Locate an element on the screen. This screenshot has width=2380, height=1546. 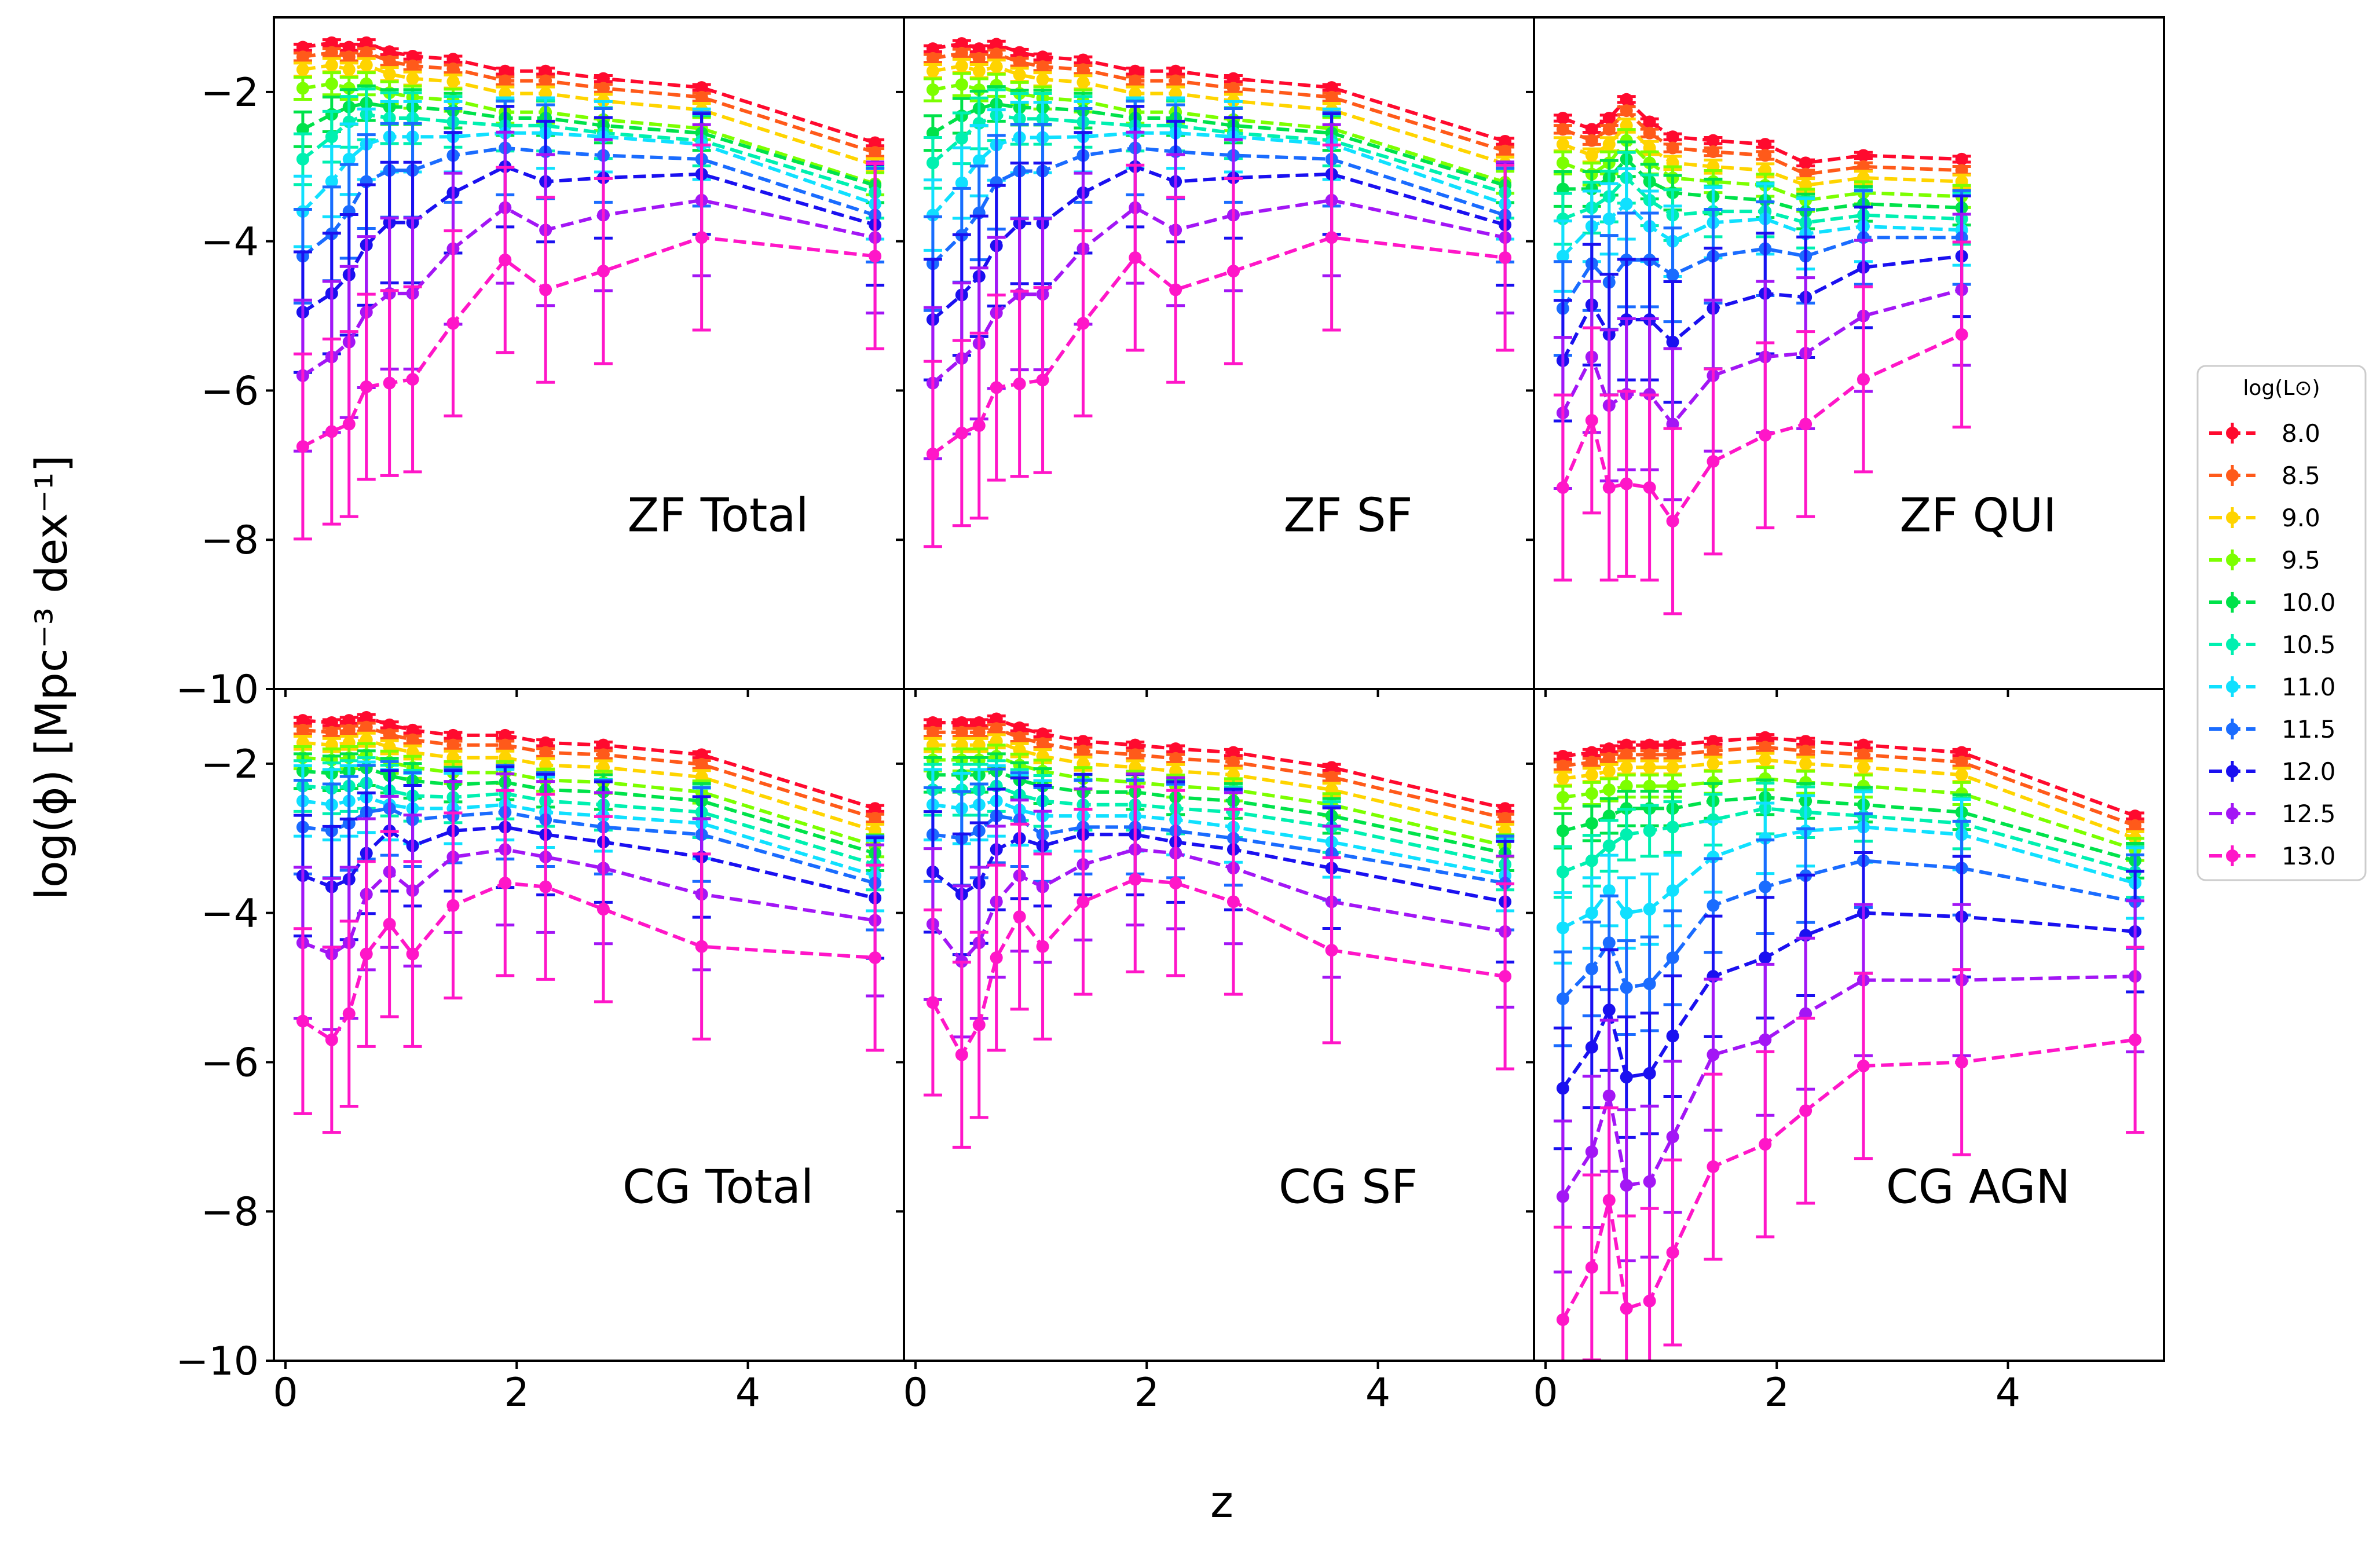
panel-cg-sf: 0 2 4 CG SF is located at coordinates (1215, 1052).